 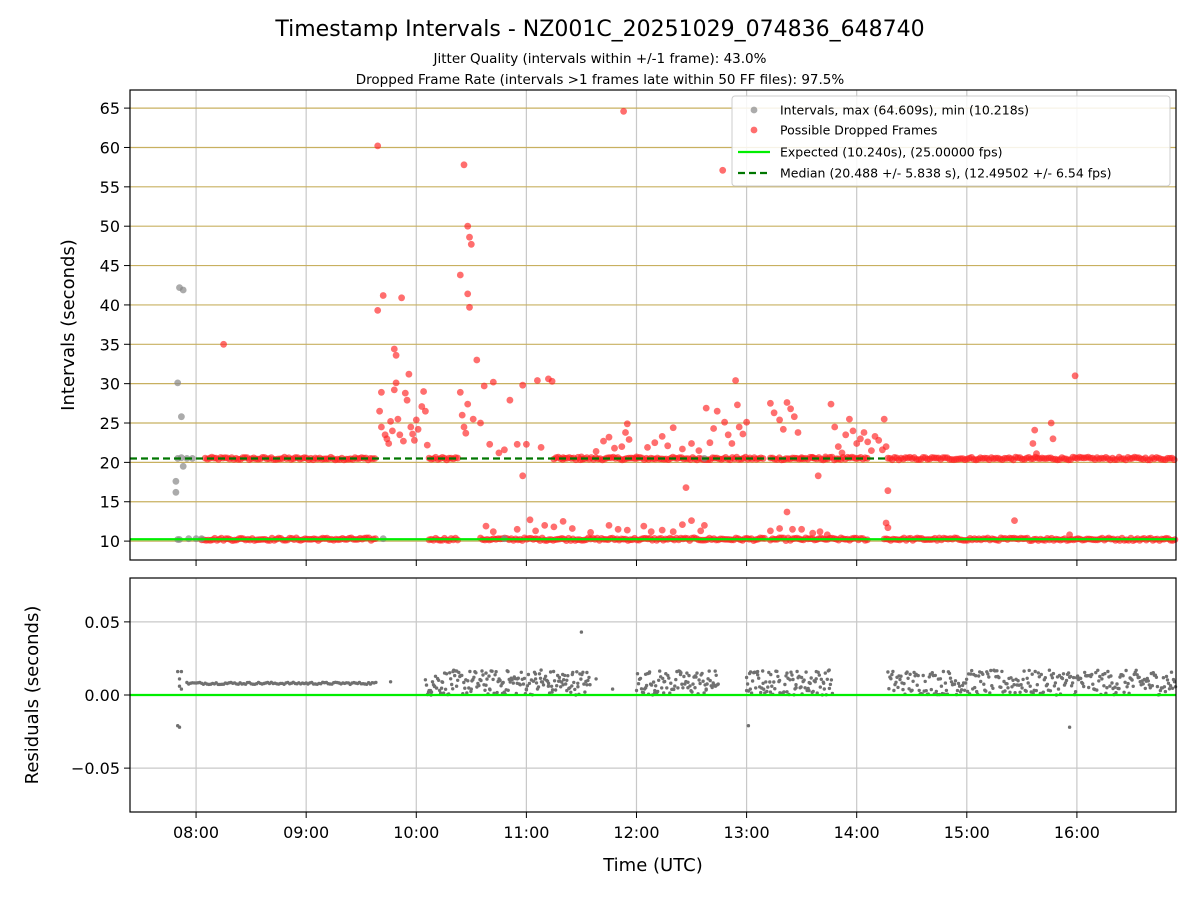 I want to click on intervals-y-tick-label: 40, so click(x=110, y=305).